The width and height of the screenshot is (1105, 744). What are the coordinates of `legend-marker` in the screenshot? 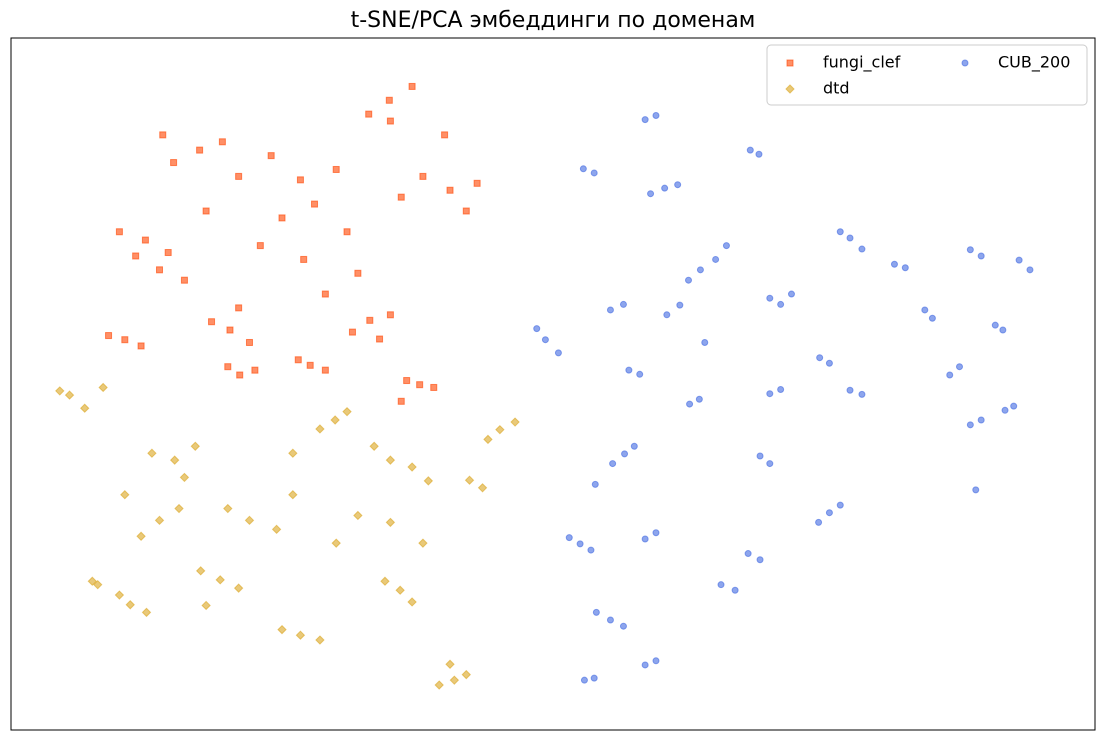 It's located at (790, 63).